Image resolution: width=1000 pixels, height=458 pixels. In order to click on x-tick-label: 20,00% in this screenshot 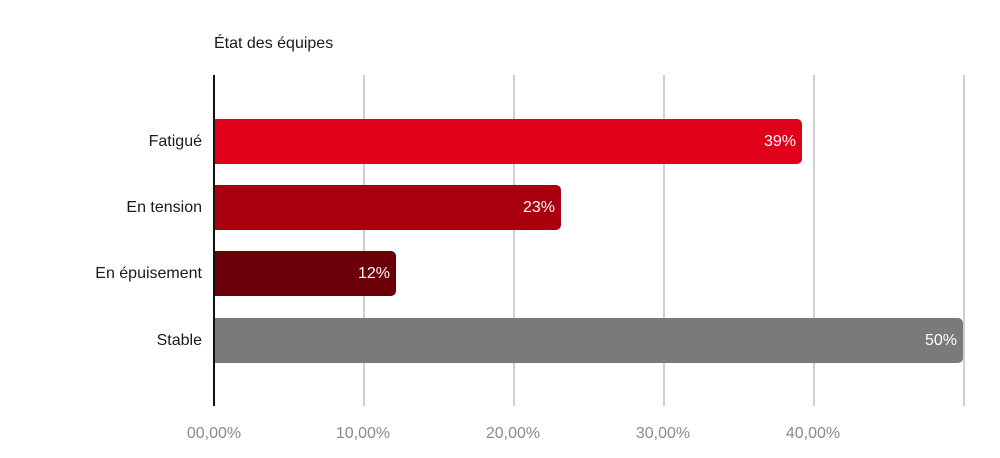, I will do `click(513, 433)`.